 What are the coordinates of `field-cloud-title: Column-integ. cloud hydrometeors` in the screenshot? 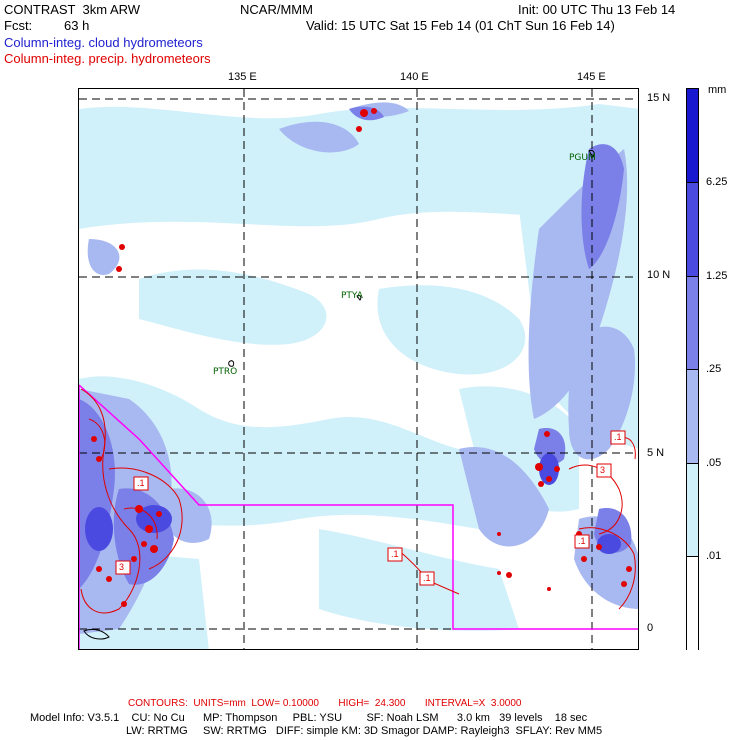 It's located at (103, 42).